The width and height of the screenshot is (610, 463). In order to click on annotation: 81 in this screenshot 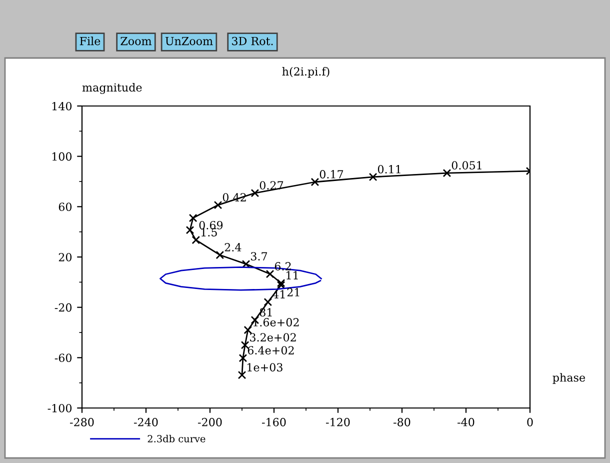, I will do `click(266, 312)`.